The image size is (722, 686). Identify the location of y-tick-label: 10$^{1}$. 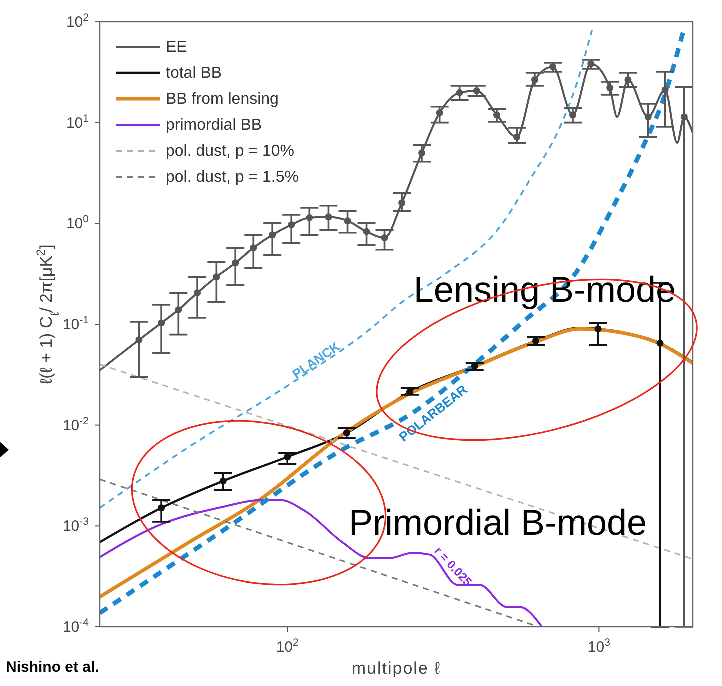
(78, 122).